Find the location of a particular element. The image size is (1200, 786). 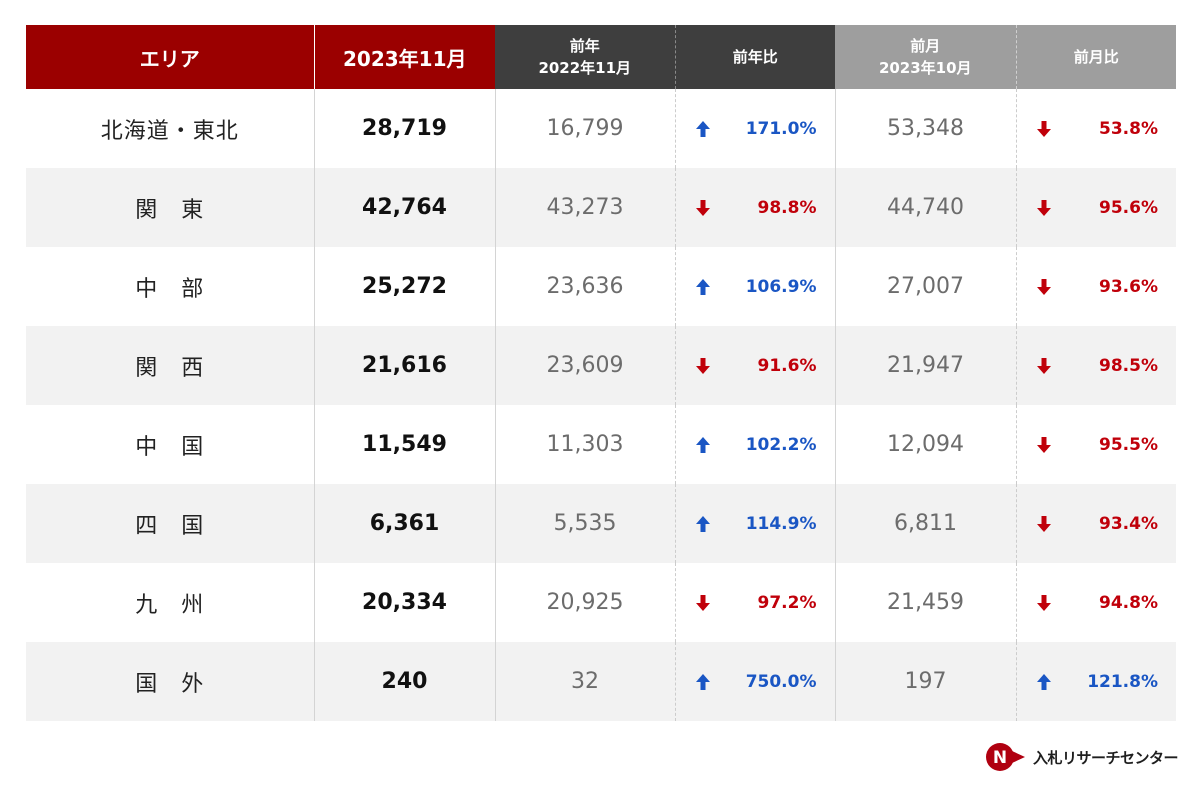

prev-month-ratio-value: 93.4% is located at coordinates (1128, 523).